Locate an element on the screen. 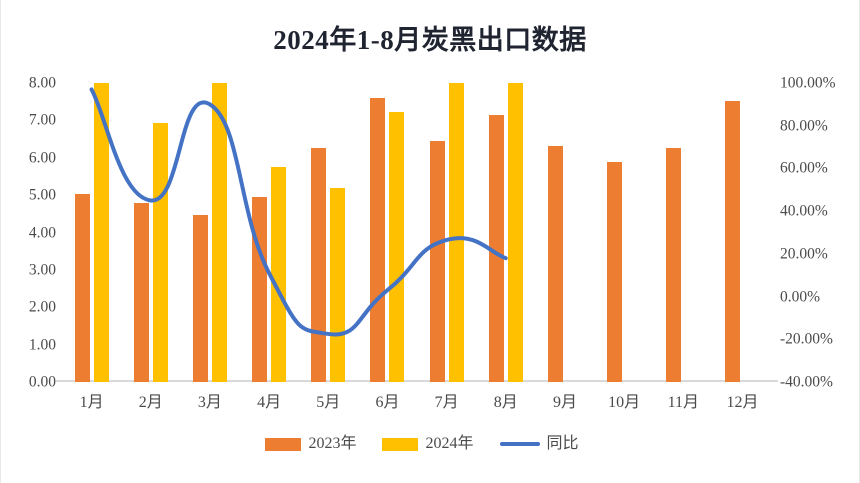 This screenshot has width=860, height=483. bar-5月-2023年 is located at coordinates (319, 265).